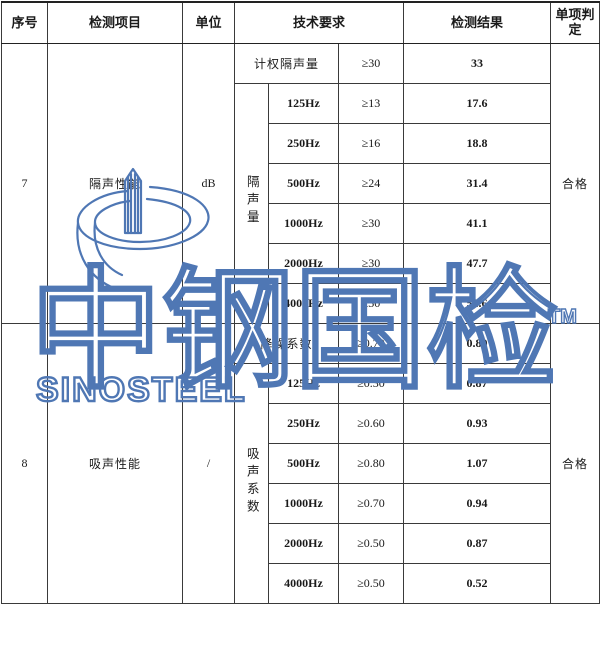 This screenshot has height=648, width=600. I want to click on cell-subhead: 降噪系数, so click(286, 343).